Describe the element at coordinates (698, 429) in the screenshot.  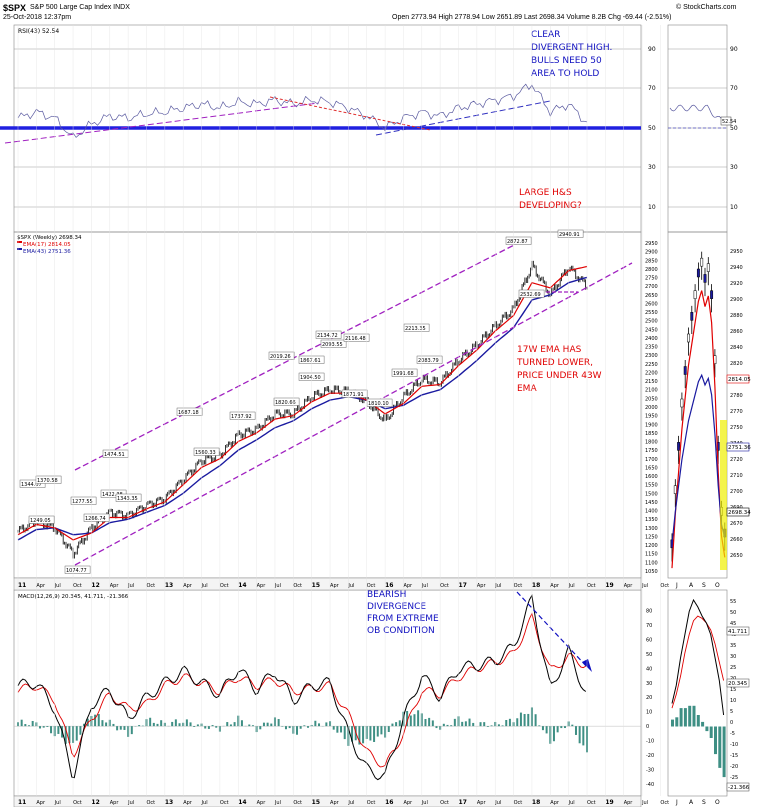
I see `zoom-ema17-line` at that location.